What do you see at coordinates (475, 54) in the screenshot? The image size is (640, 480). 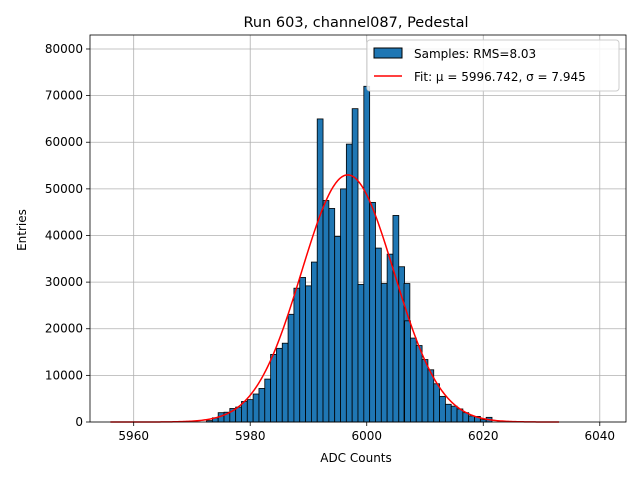 I see `legend-label-samples: Samples: RMS=8.03` at bounding box center [475, 54].